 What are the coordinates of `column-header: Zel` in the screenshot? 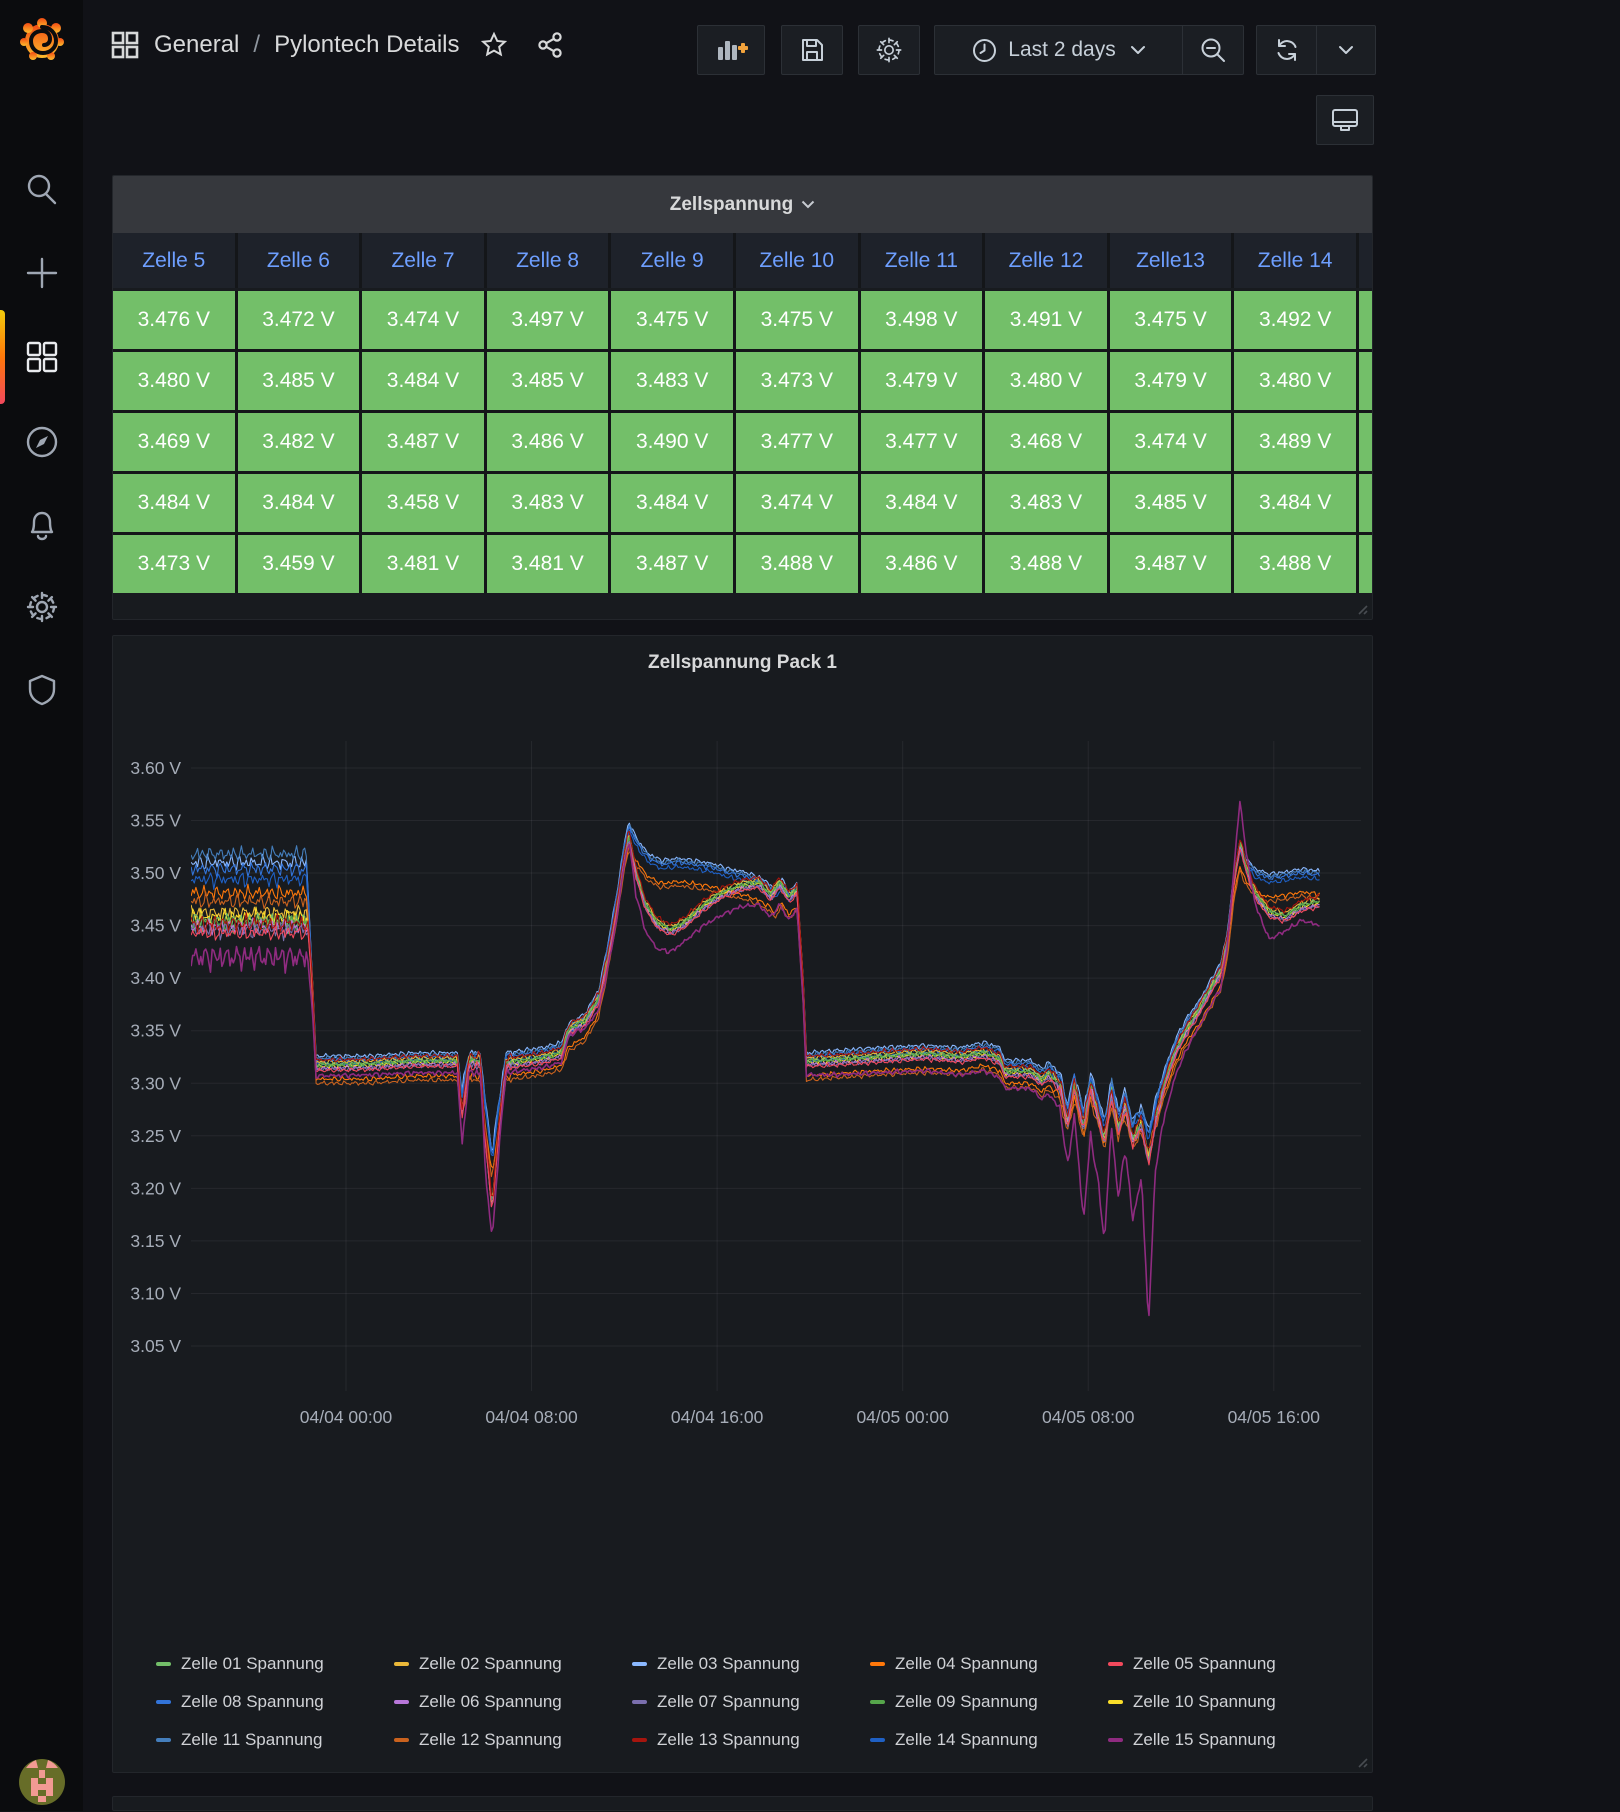 It's located at (1365, 260).